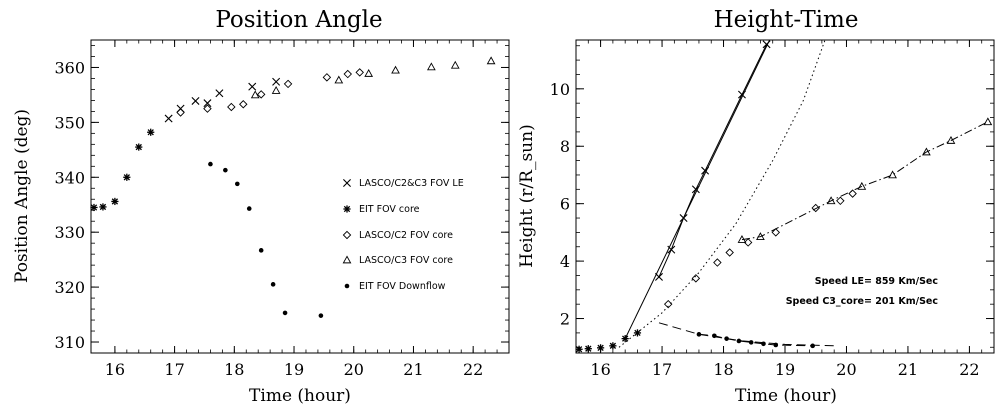 The width and height of the screenshot is (995, 415). What do you see at coordinates (786, 396) in the screenshot?
I see `right-x-axis-label: Time (hour)` at bounding box center [786, 396].